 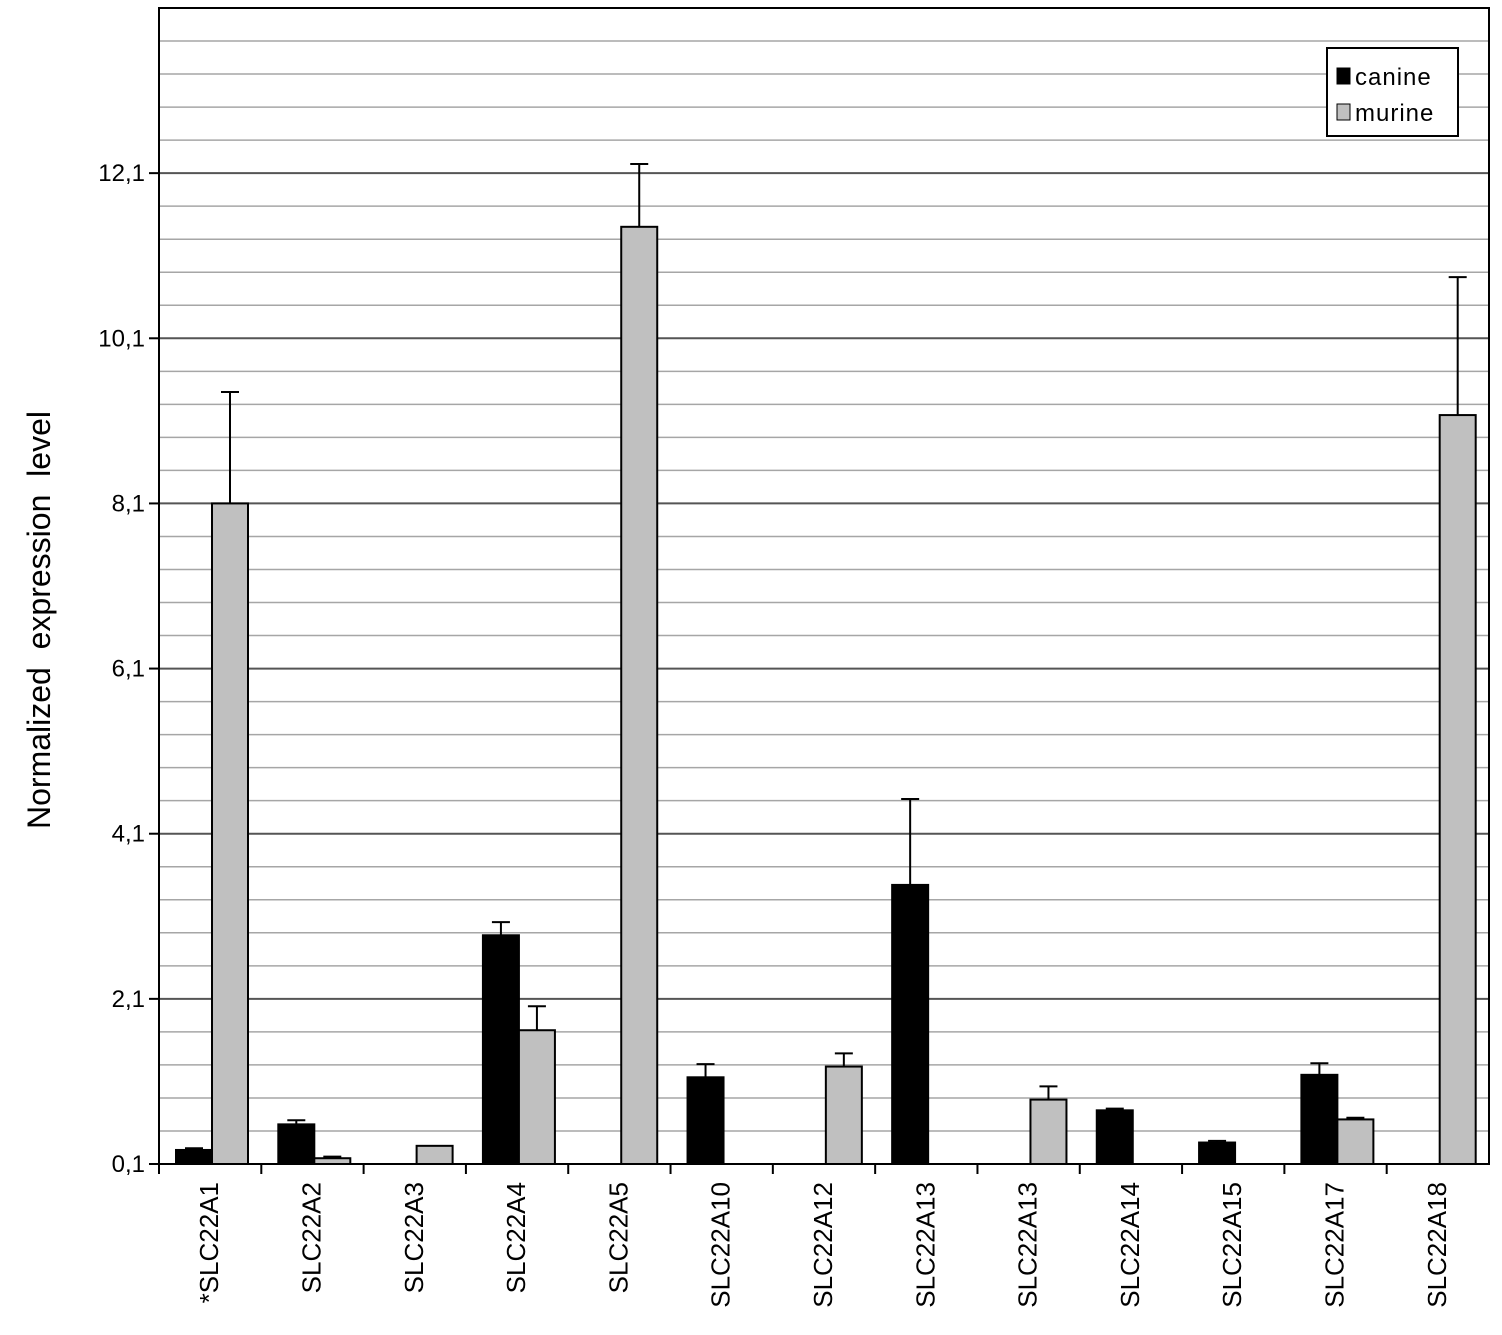 I want to click on y-axis-ticks: 0,1 2,1 4,1 6,1 8,1 10,1 12,1, so click(x=128, y=669).